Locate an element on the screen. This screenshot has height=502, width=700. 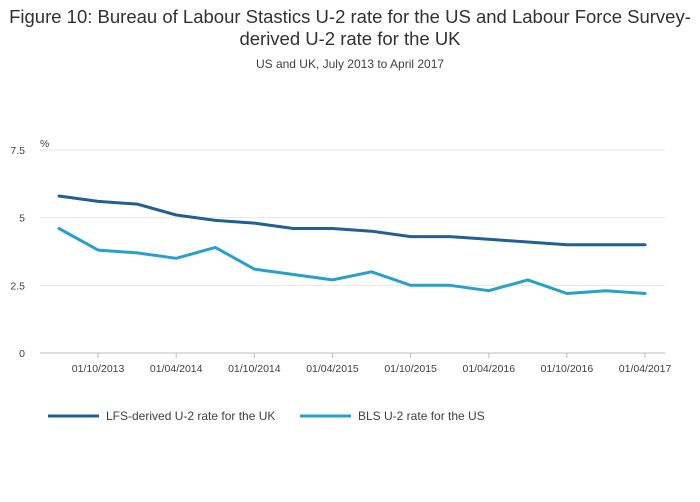
x-tick-label: 01/10/2015 is located at coordinates (410, 369).